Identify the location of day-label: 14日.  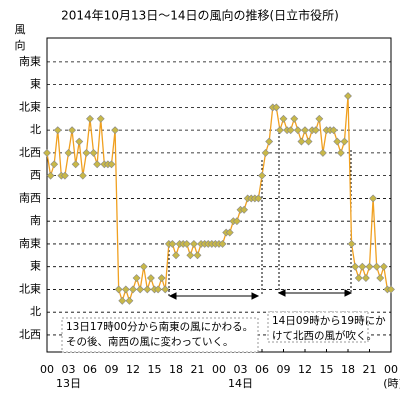
(240, 383).